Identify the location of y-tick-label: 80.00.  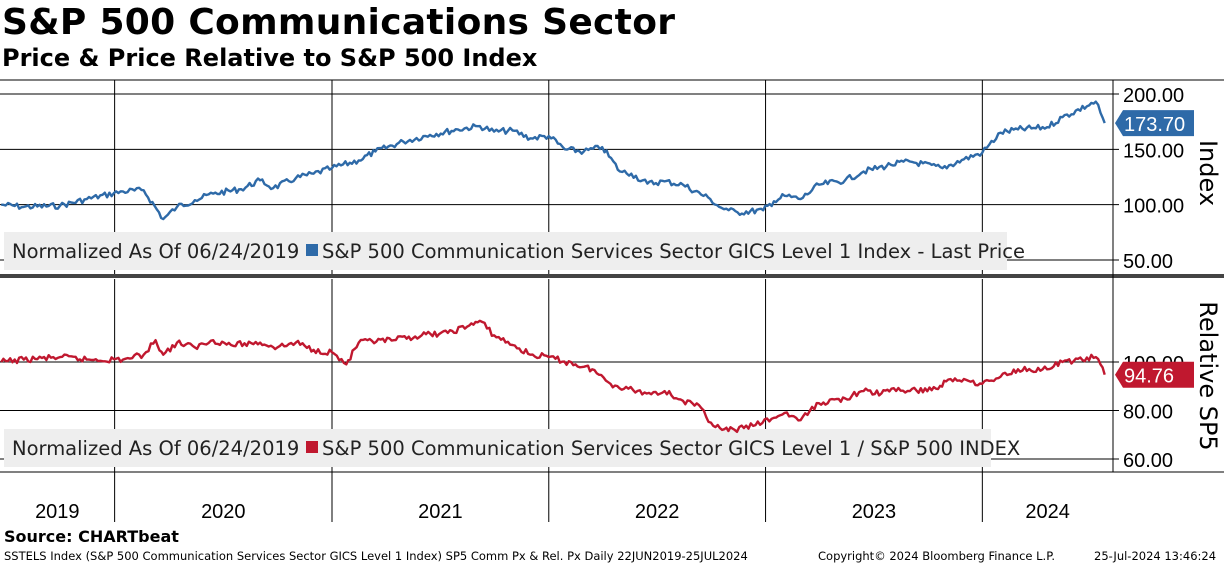
(1148, 413).